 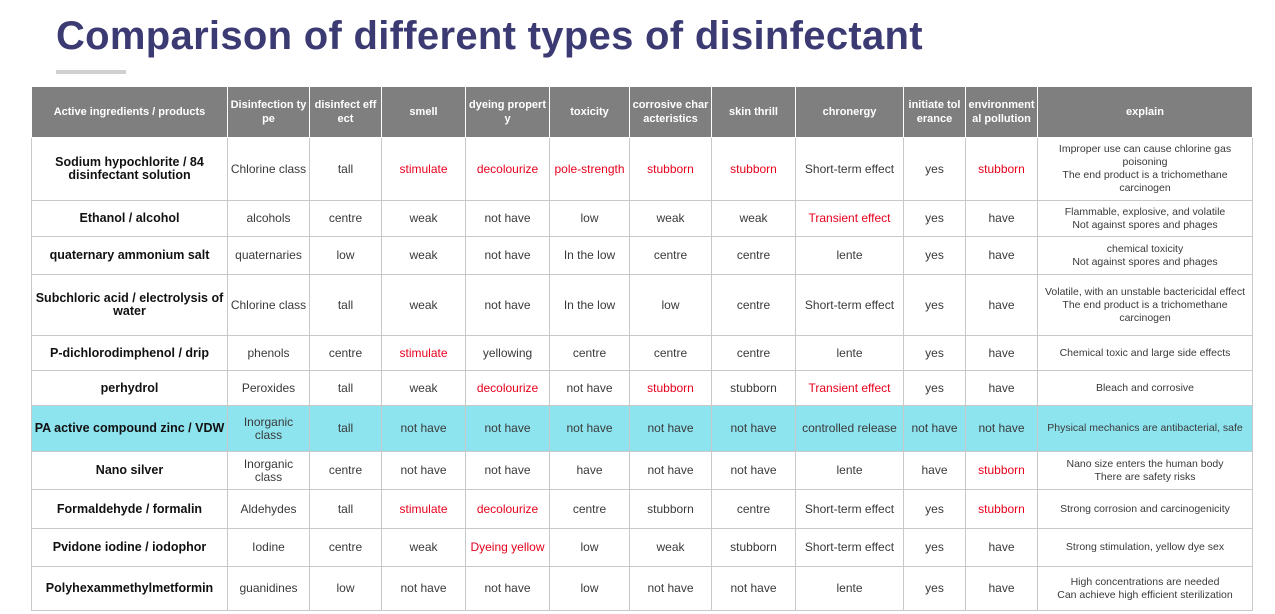 I want to click on explain-cell: Strong corrosion and carcinogenicity, so click(x=1145, y=509).